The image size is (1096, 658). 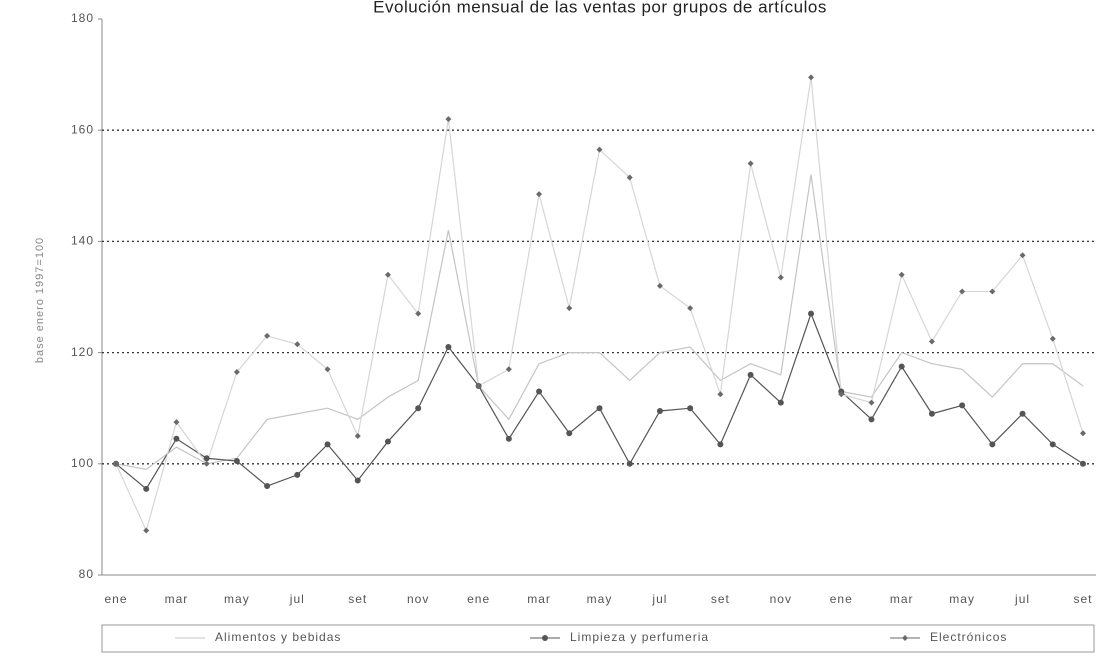 What do you see at coordinates (86, 574) in the screenshot?
I see `y-tick-label: 80` at bounding box center [86, 574].